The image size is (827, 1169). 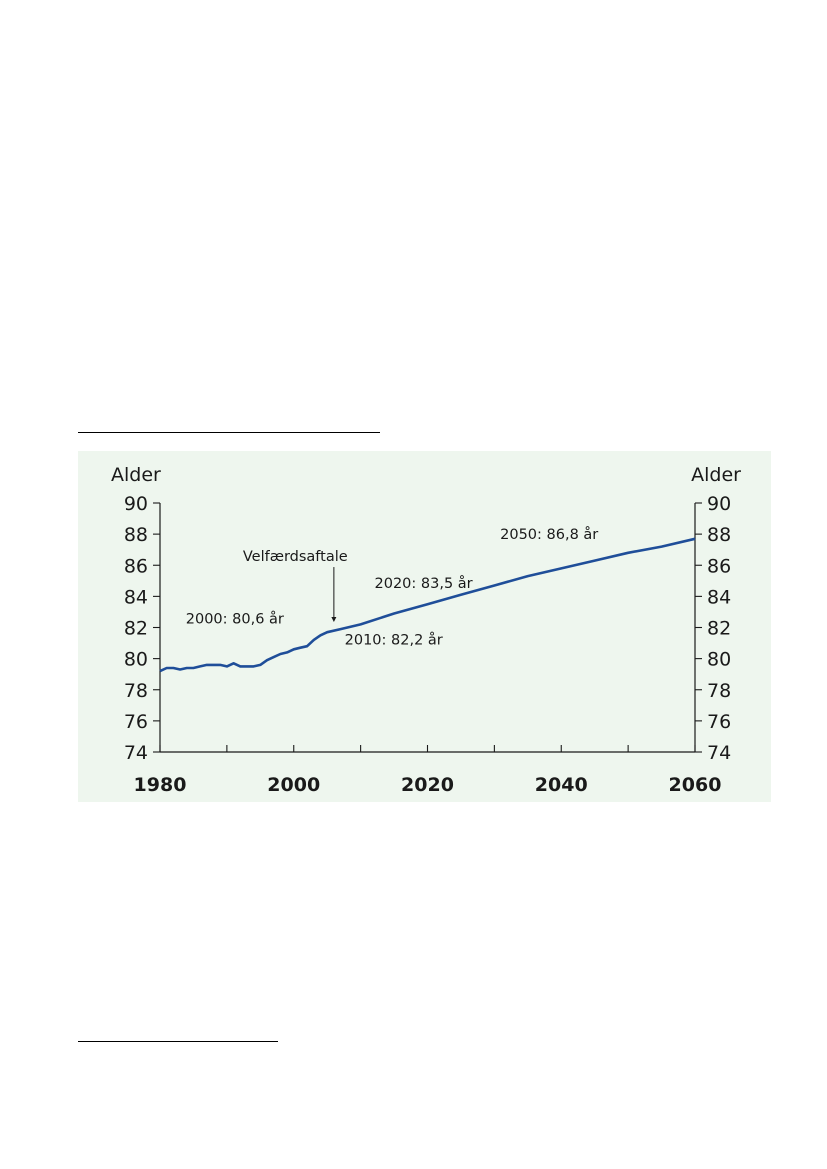 What do you see at coordinates (719, 660) in the screenshot?
I see `y-tick-label-right-80: 80` at bounding box center [719, 660].